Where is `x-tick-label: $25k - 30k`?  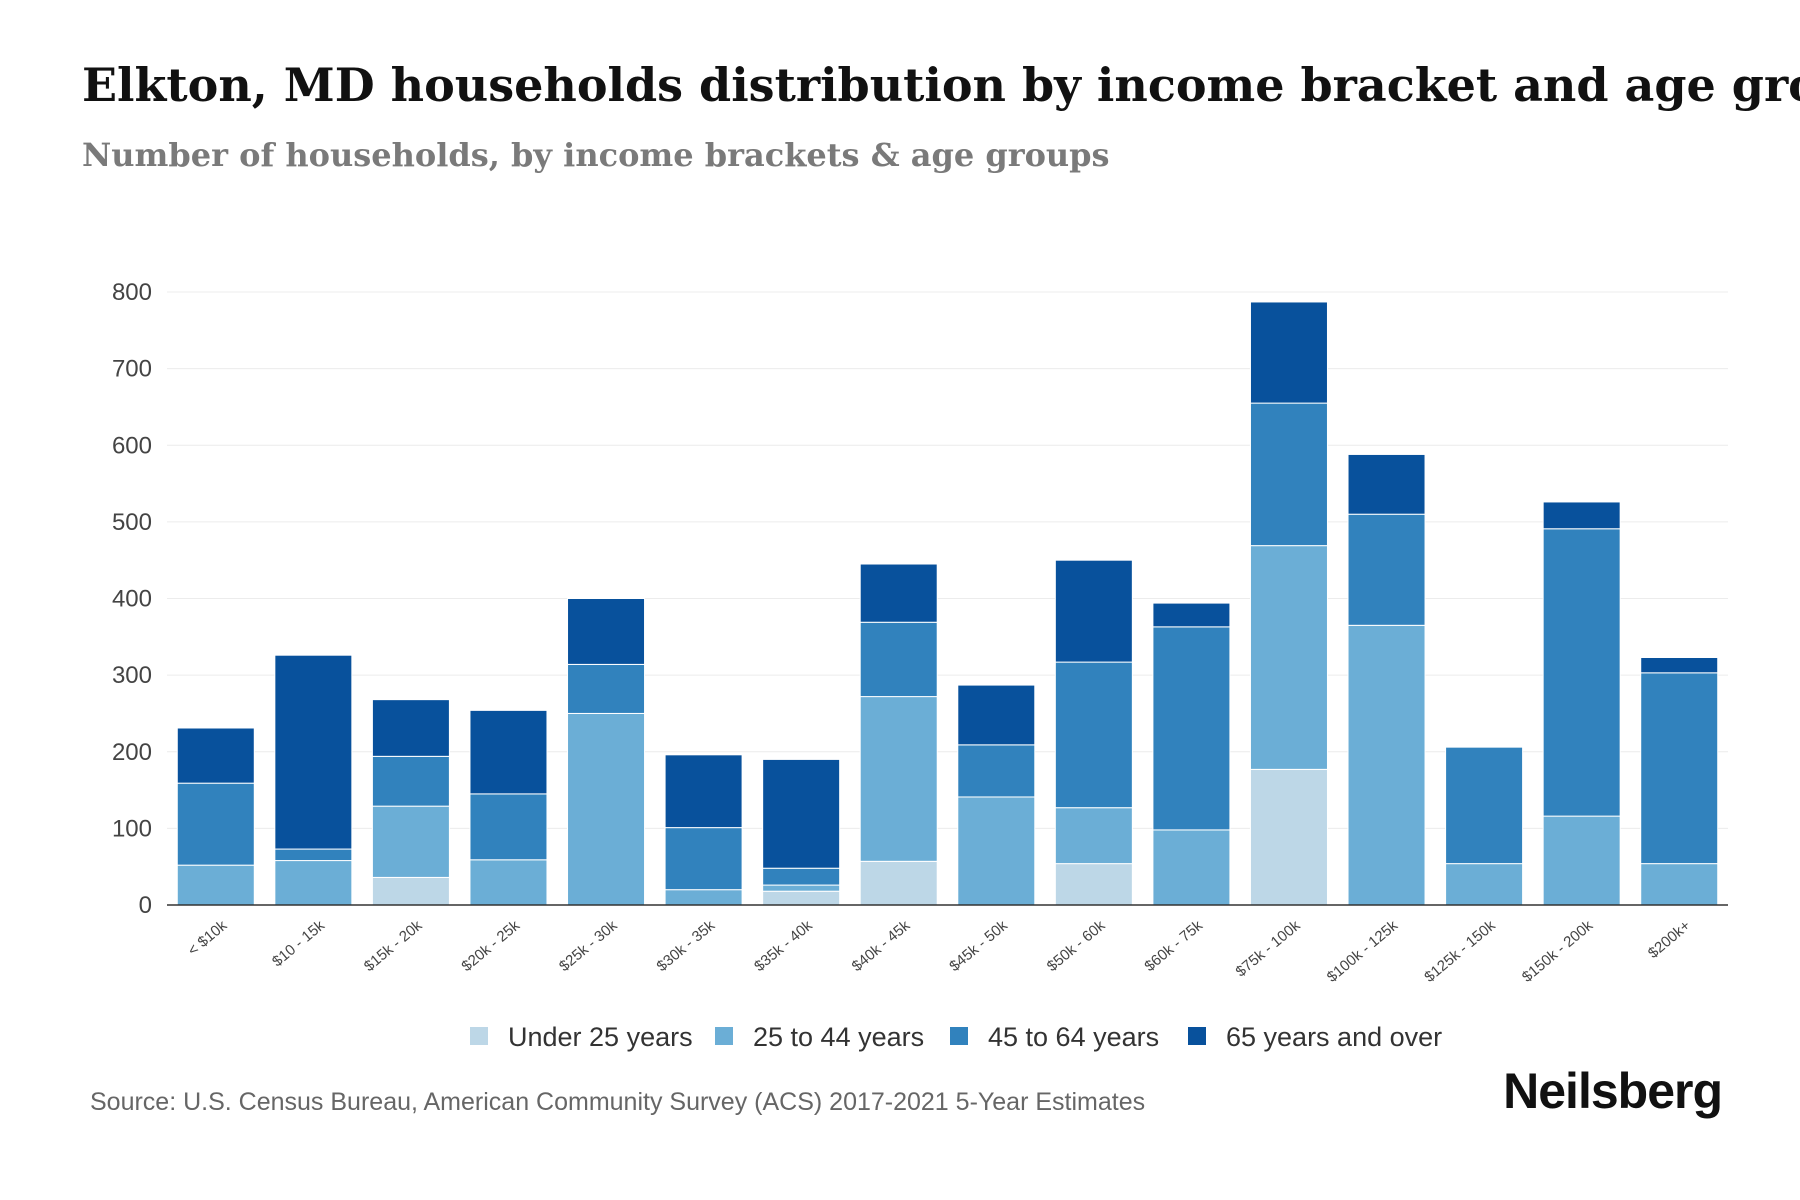 x-tick-label: $25k - 30k is located at coordinates (588, 946).